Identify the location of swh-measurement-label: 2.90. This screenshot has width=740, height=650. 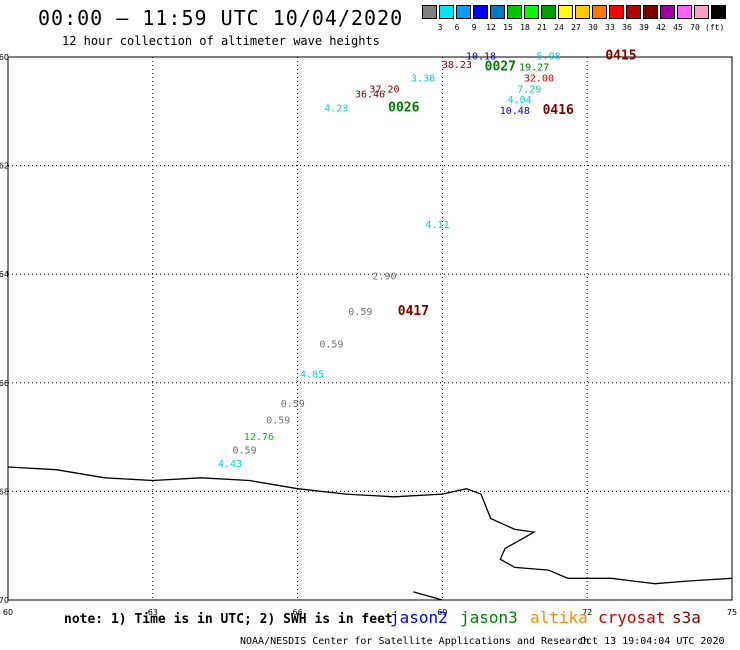
(384, 277).